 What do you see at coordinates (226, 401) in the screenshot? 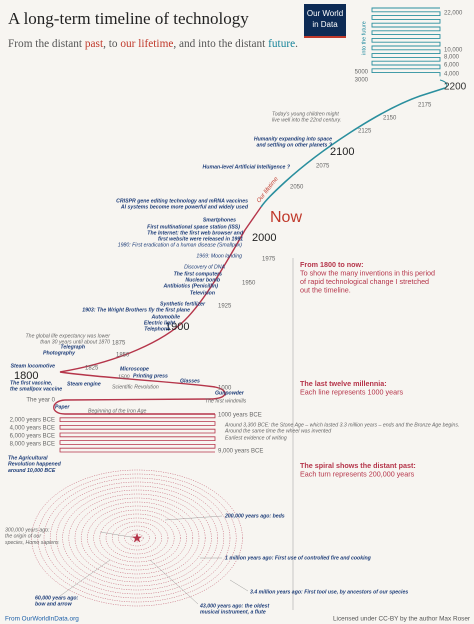
I see `event-label: The first windmills` at bounding box center [226, 401].